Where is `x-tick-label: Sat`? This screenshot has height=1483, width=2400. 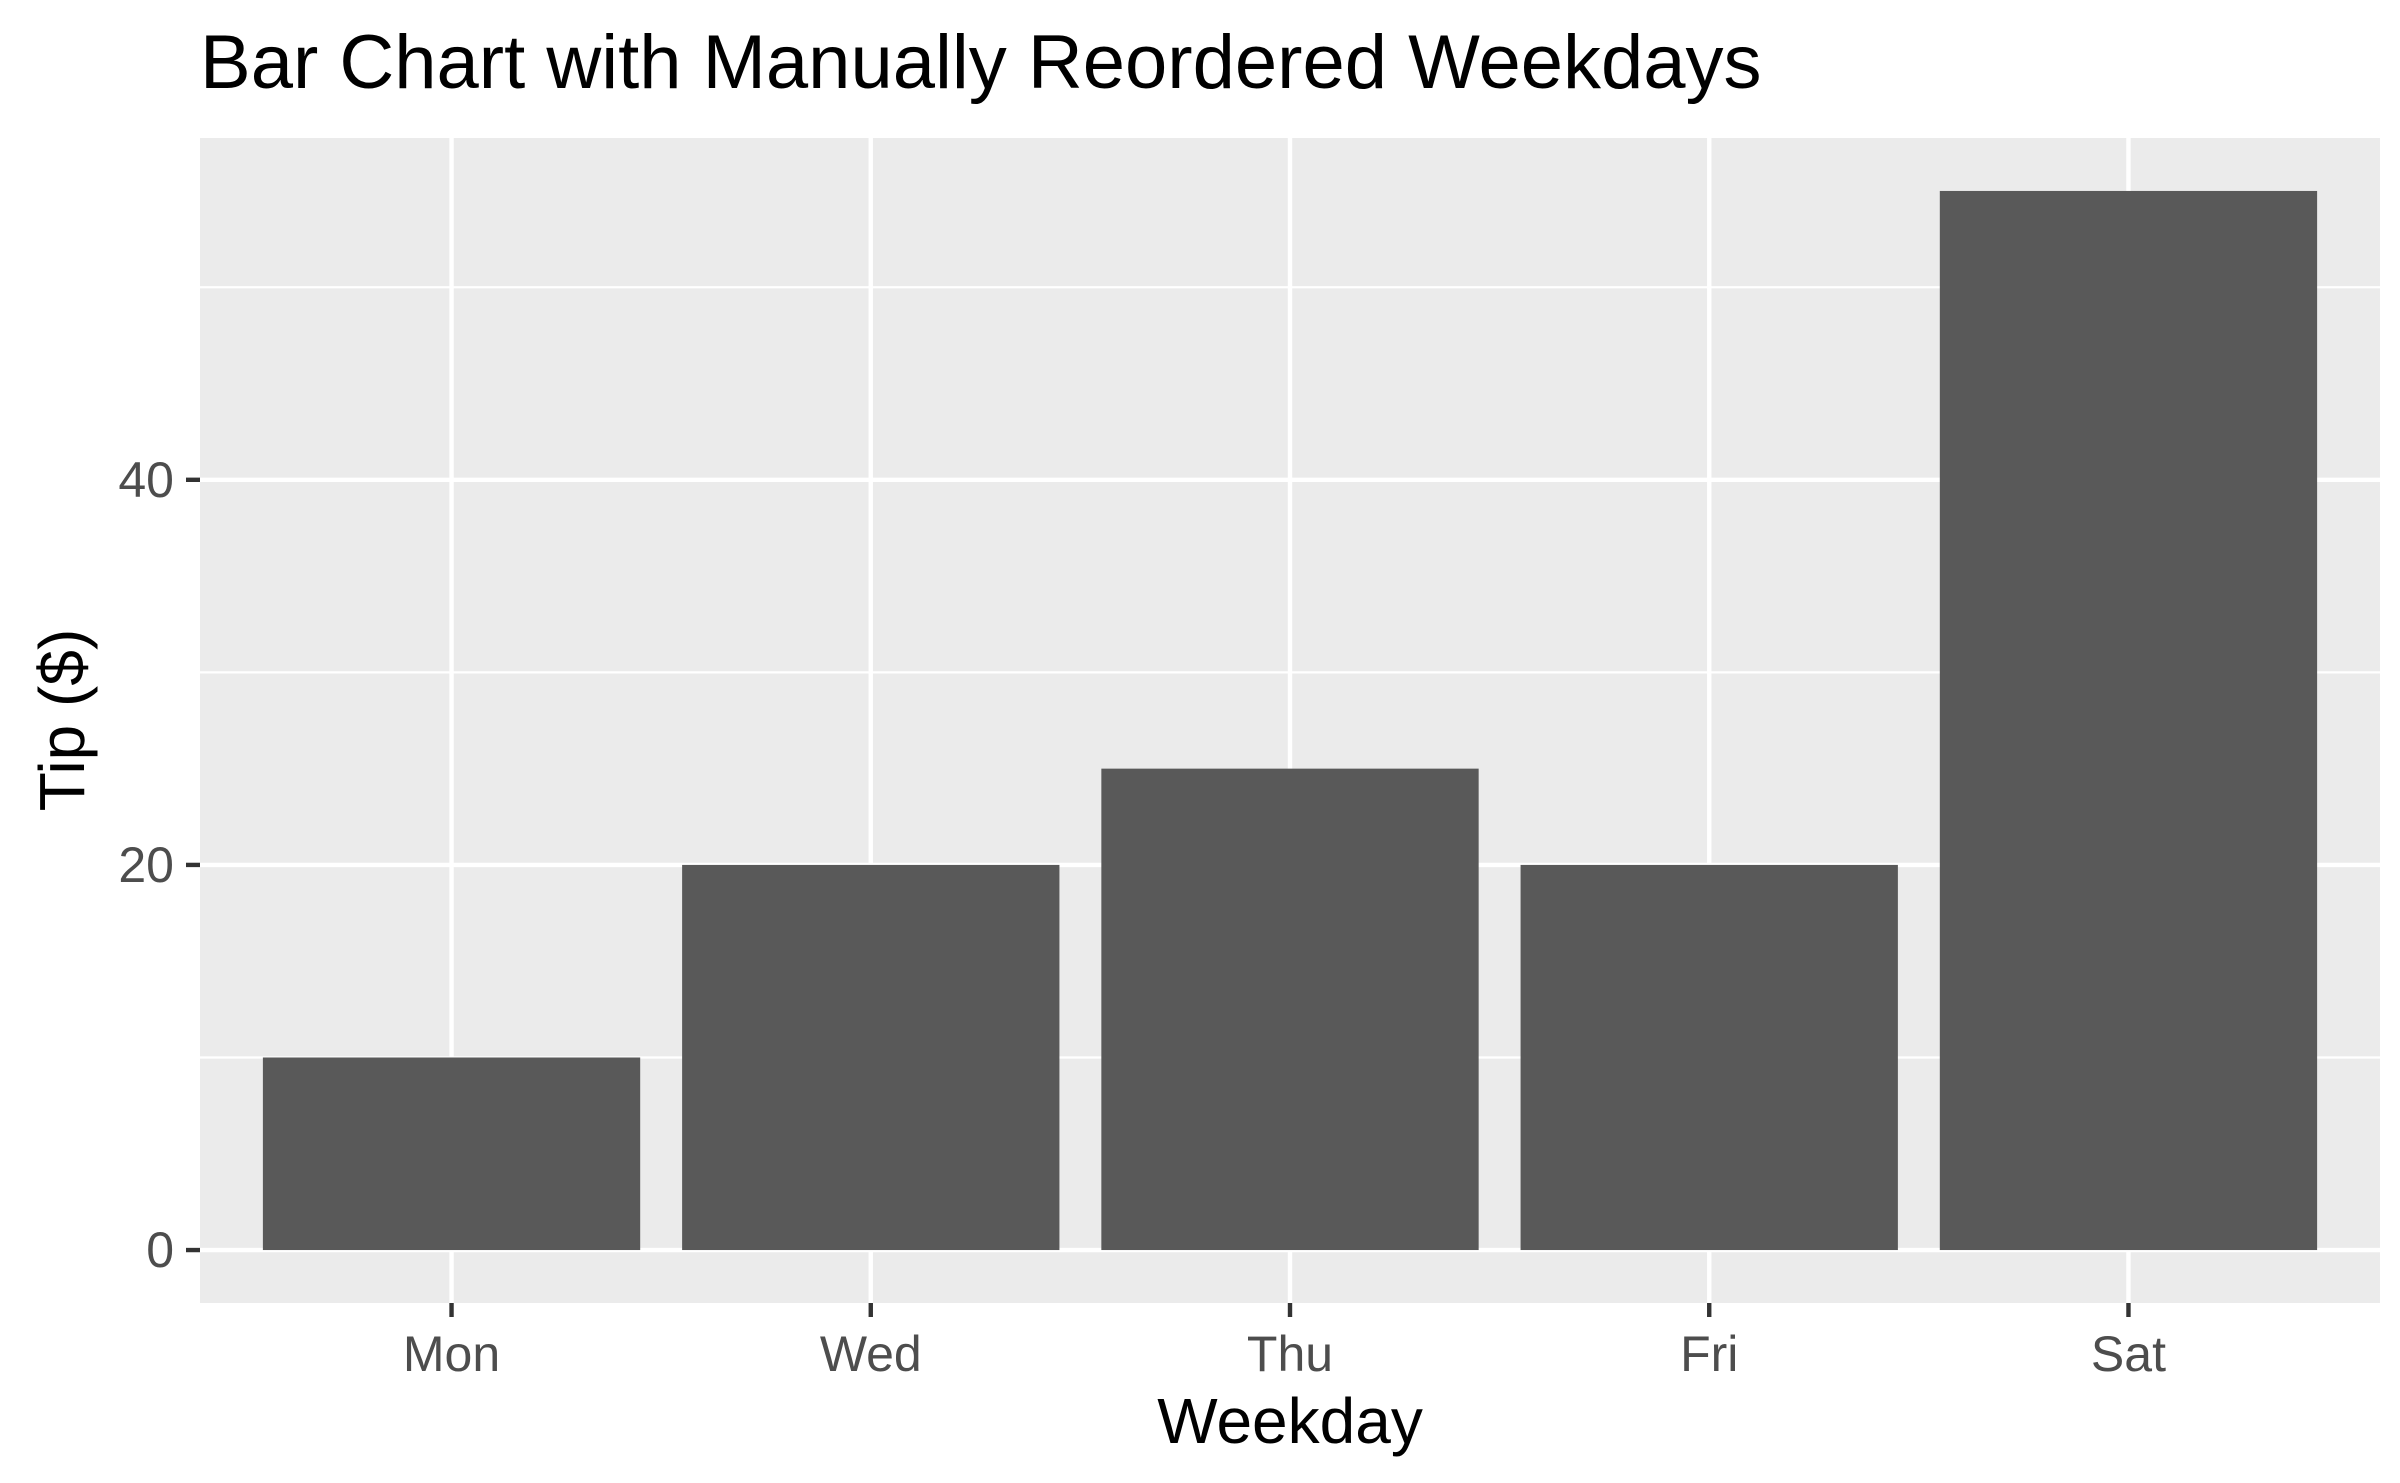 x-tick-label: Sat is located at coordinates (2128, 1354).